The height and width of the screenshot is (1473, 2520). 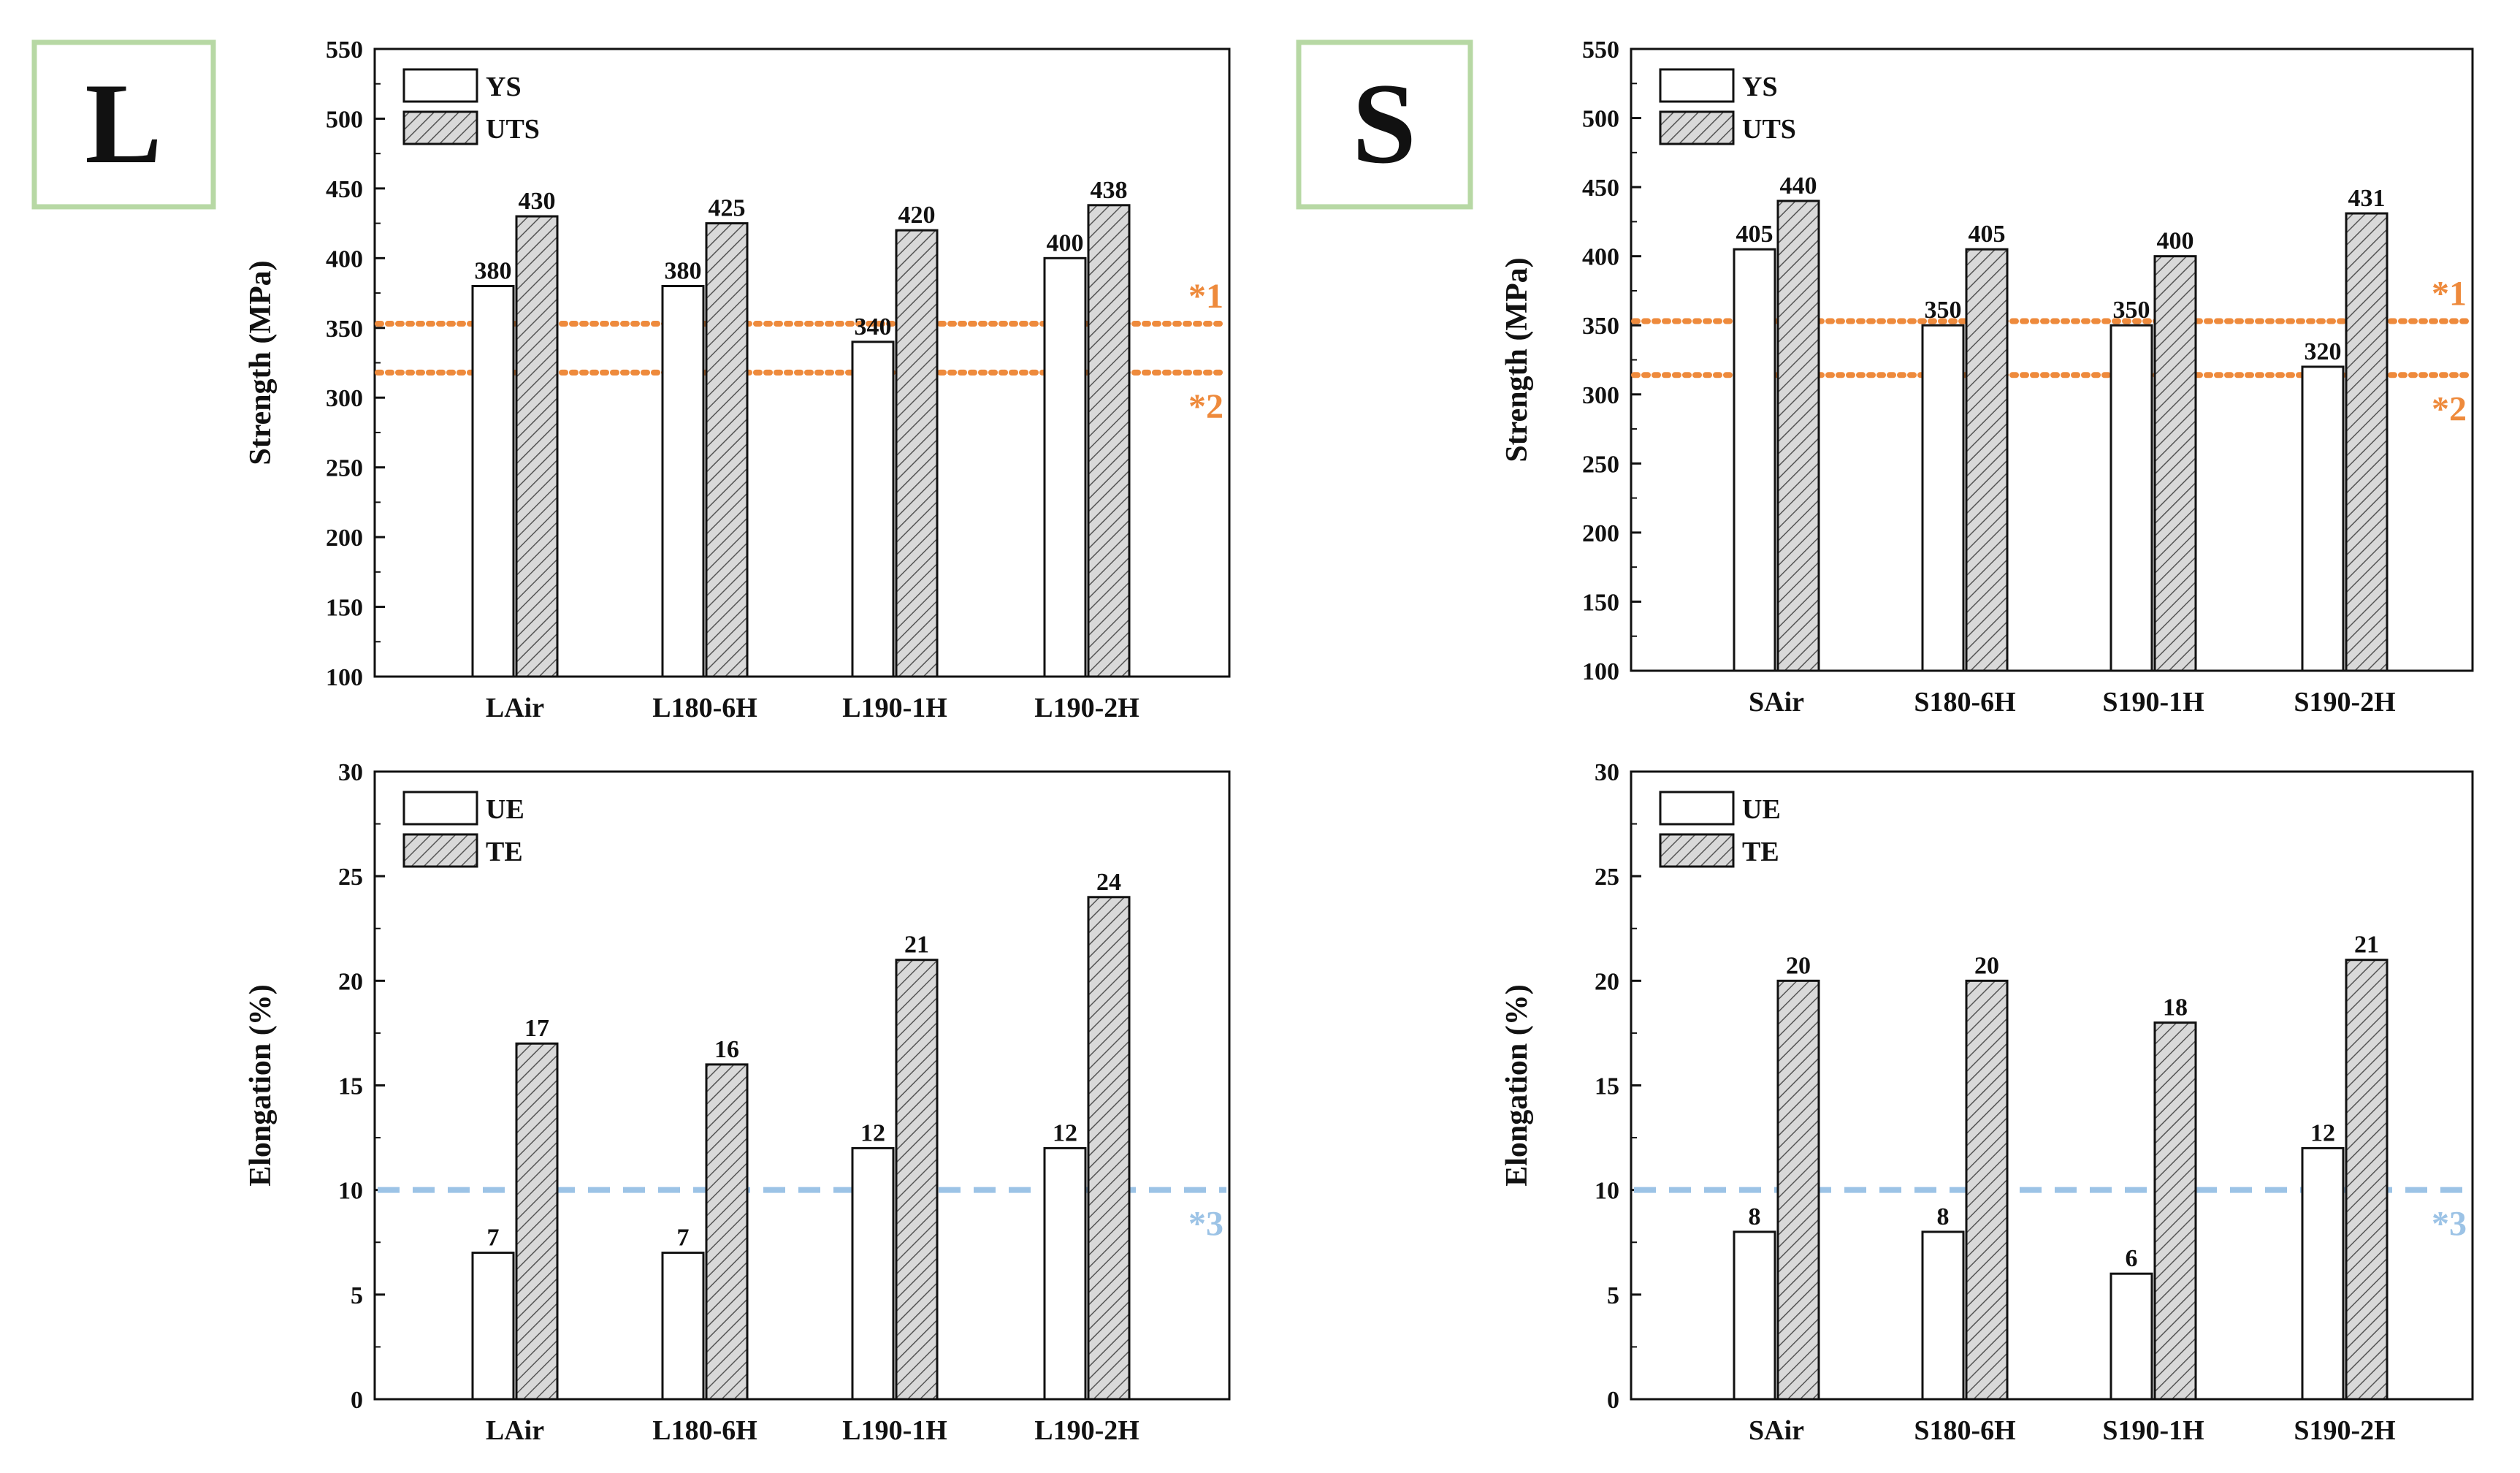 What do you see at coordinates (1607, 877) in the screenshot?
I see `y-tick-label: 25` at bounding box center [1607, 877].